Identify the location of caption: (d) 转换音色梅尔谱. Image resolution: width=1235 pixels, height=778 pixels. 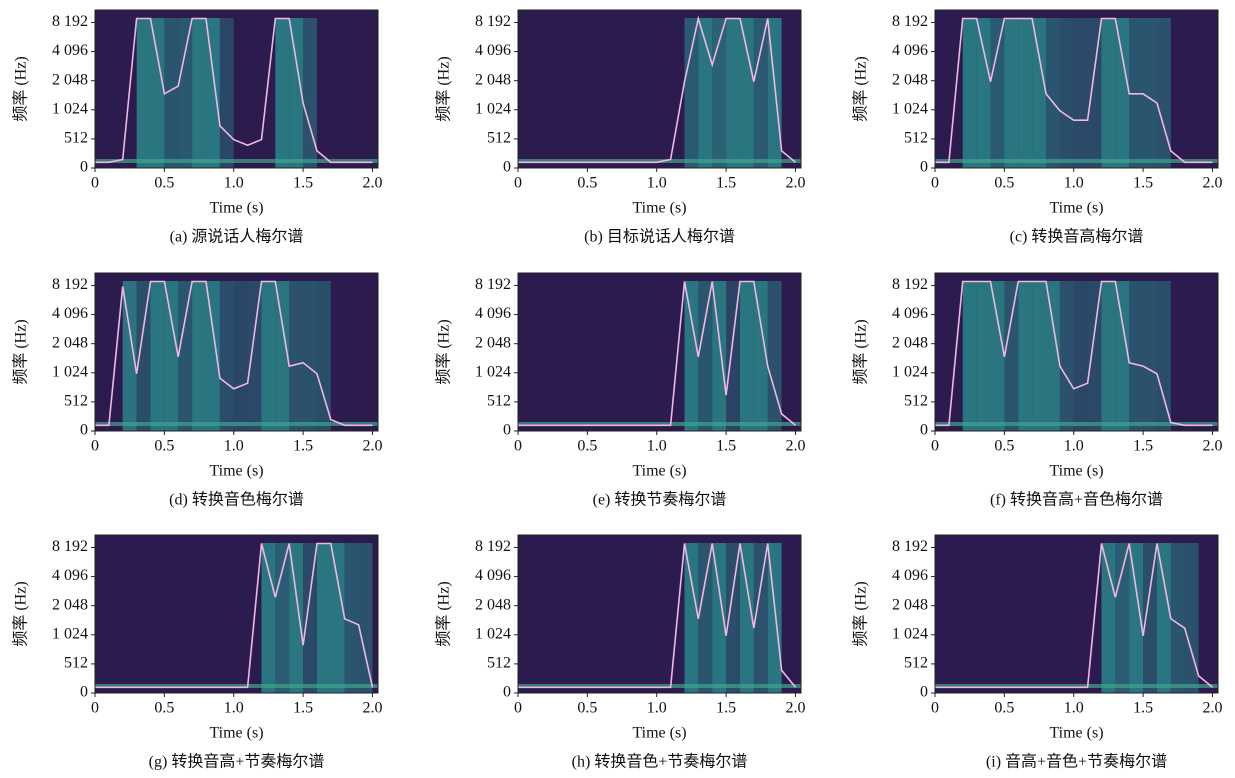
(236, 500).